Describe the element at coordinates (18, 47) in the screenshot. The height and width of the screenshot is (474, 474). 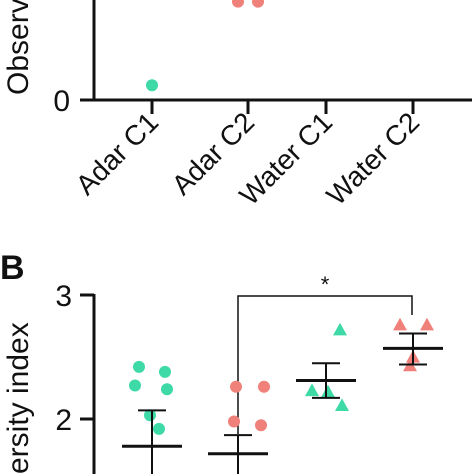
I see `panel-a-y-axis-label: Observ` at that location.